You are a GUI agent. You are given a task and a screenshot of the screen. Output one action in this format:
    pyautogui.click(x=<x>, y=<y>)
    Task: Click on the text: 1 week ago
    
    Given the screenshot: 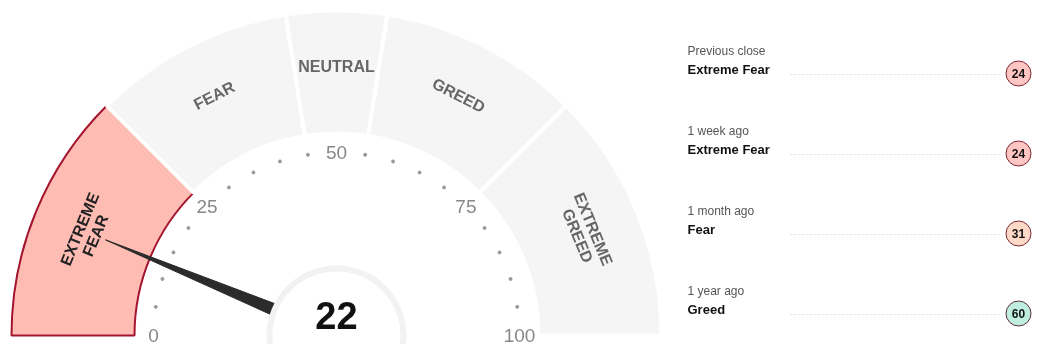 What is the action you would take?
    pyautogui.click(x=718, y=130)
    